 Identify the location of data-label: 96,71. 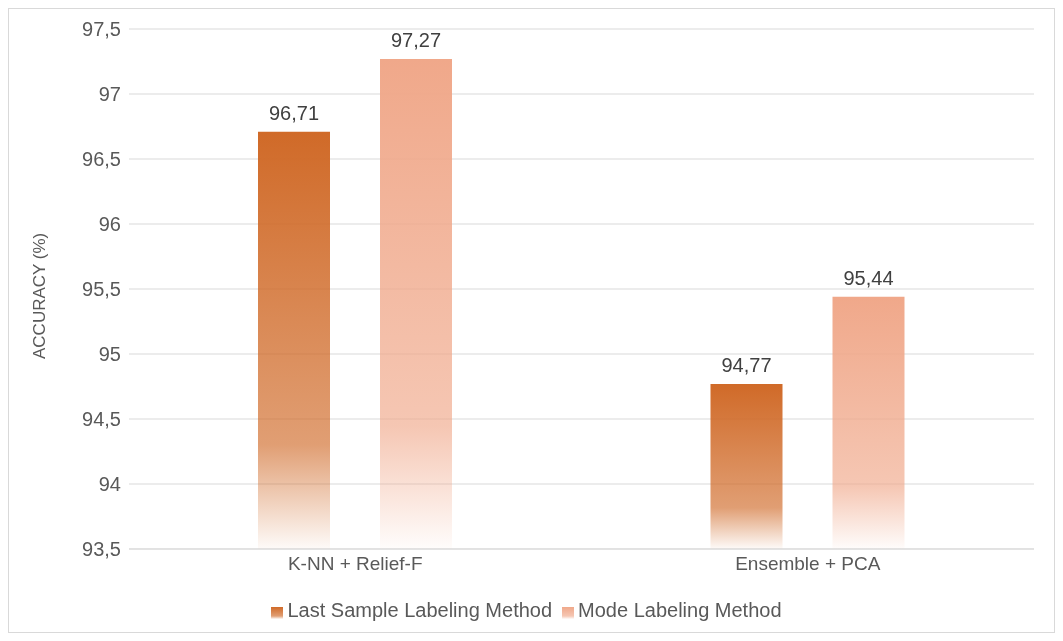
(294, 112).